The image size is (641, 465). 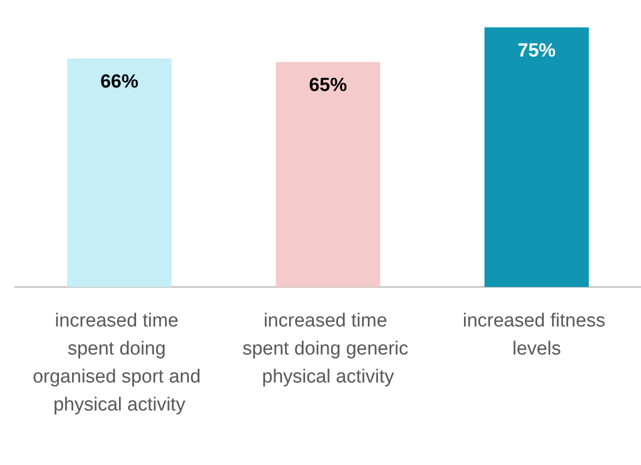 I want to click on x-tick-label: increased time spent doing generic physical activity, so click(x=328, y=349).